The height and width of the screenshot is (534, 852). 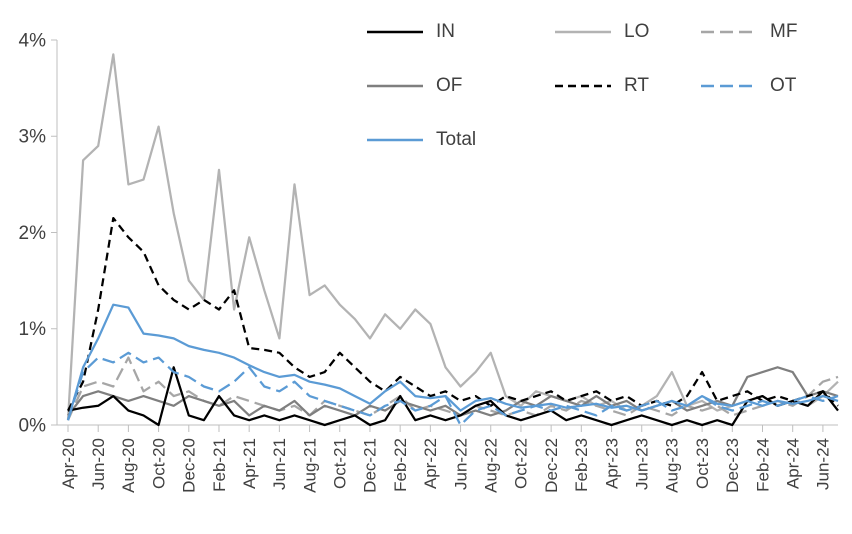 What do you see at coordinates (456, 139) in the screenshot?
I see `legend-label-total: Total` at bounding box center [456, 139].